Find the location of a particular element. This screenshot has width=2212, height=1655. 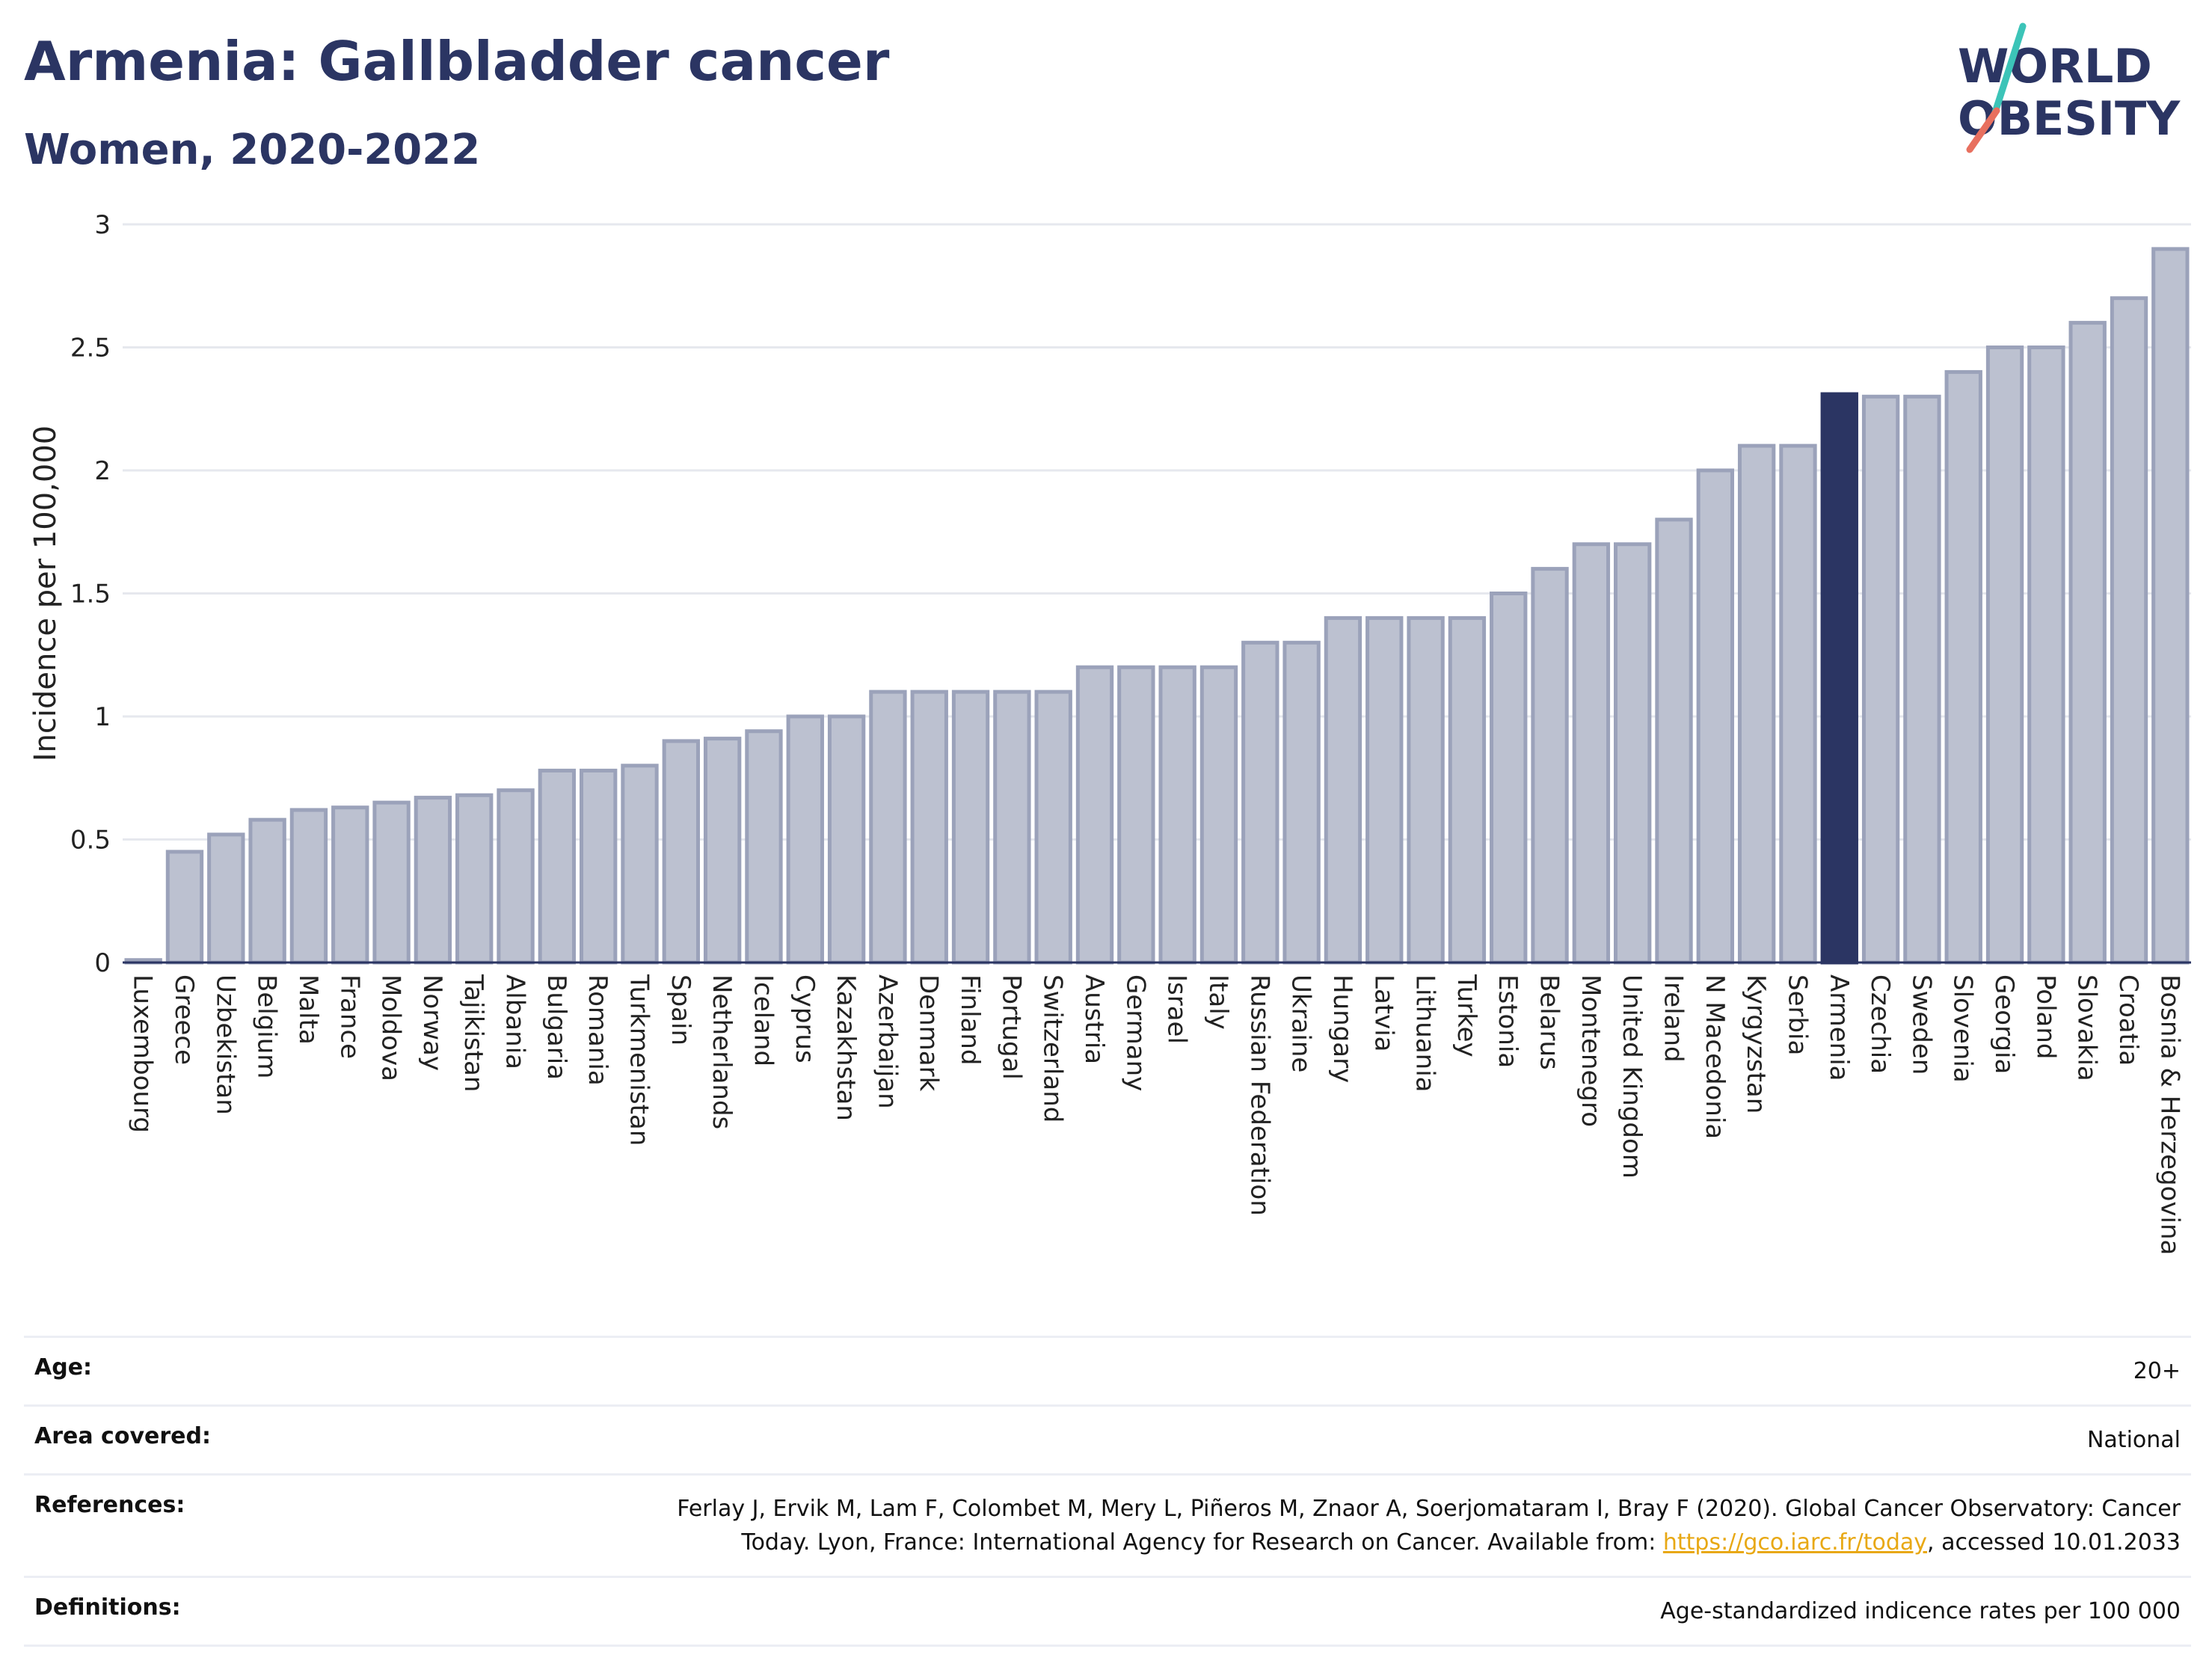

references-label: References: is located at coordinates (109, 1505).